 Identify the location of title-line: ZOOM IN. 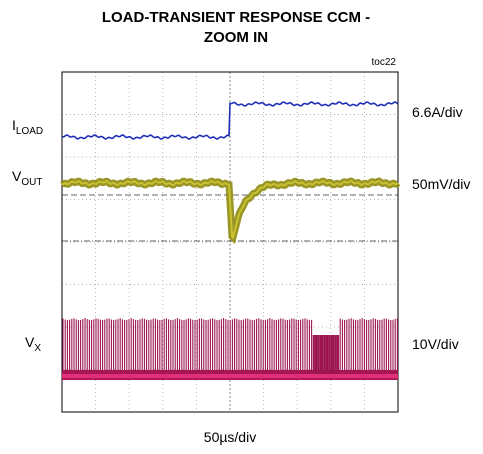
(236, 37).